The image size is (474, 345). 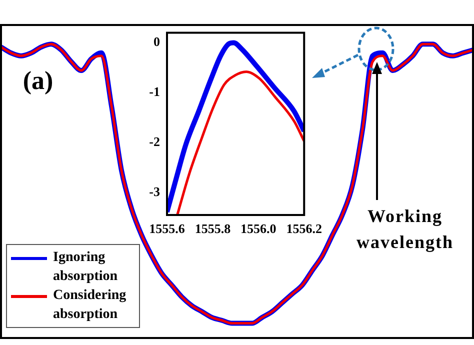 What do you see at coordinates (157, 42) in the screenshot?
I see `y-tick-label: 0` at bounding box center [157, 42].